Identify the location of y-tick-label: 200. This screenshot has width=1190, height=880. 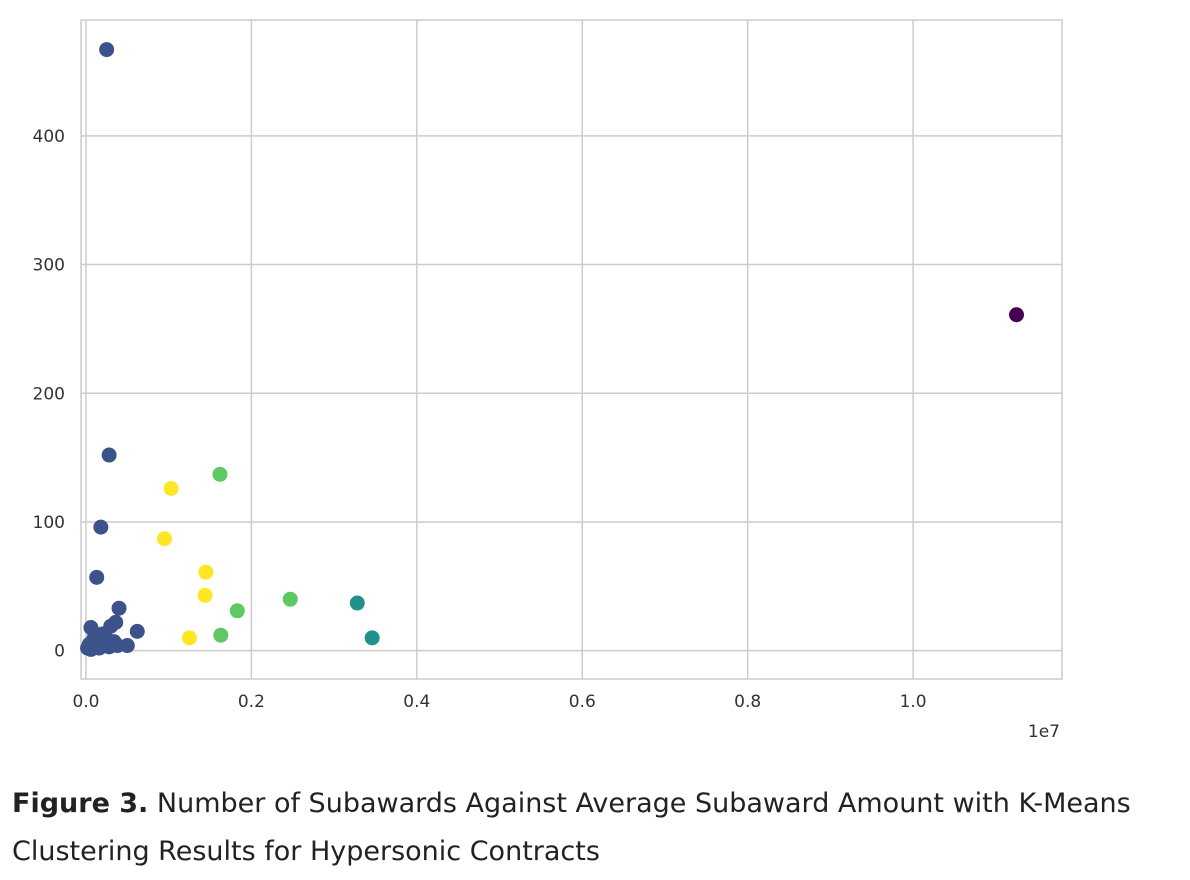
(49, 394).